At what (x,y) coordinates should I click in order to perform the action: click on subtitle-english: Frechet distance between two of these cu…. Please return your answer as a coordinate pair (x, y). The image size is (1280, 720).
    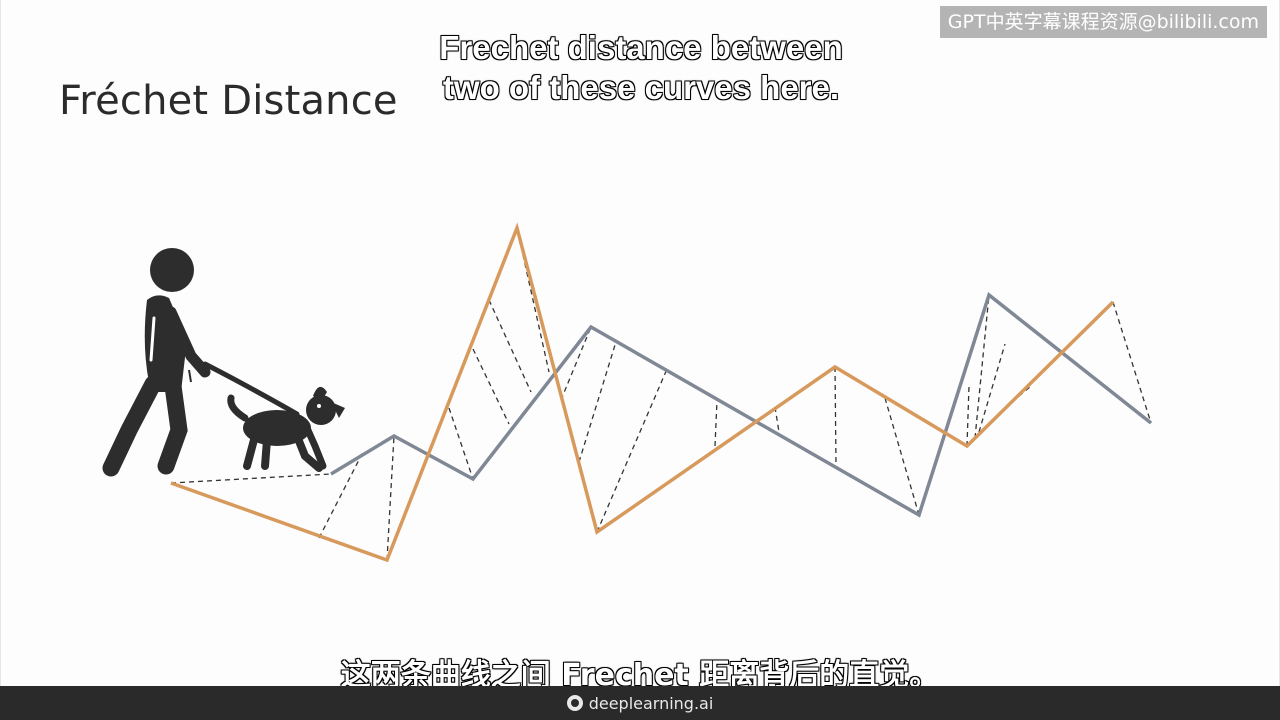
    Looking at the image, I should click on (641, 68).